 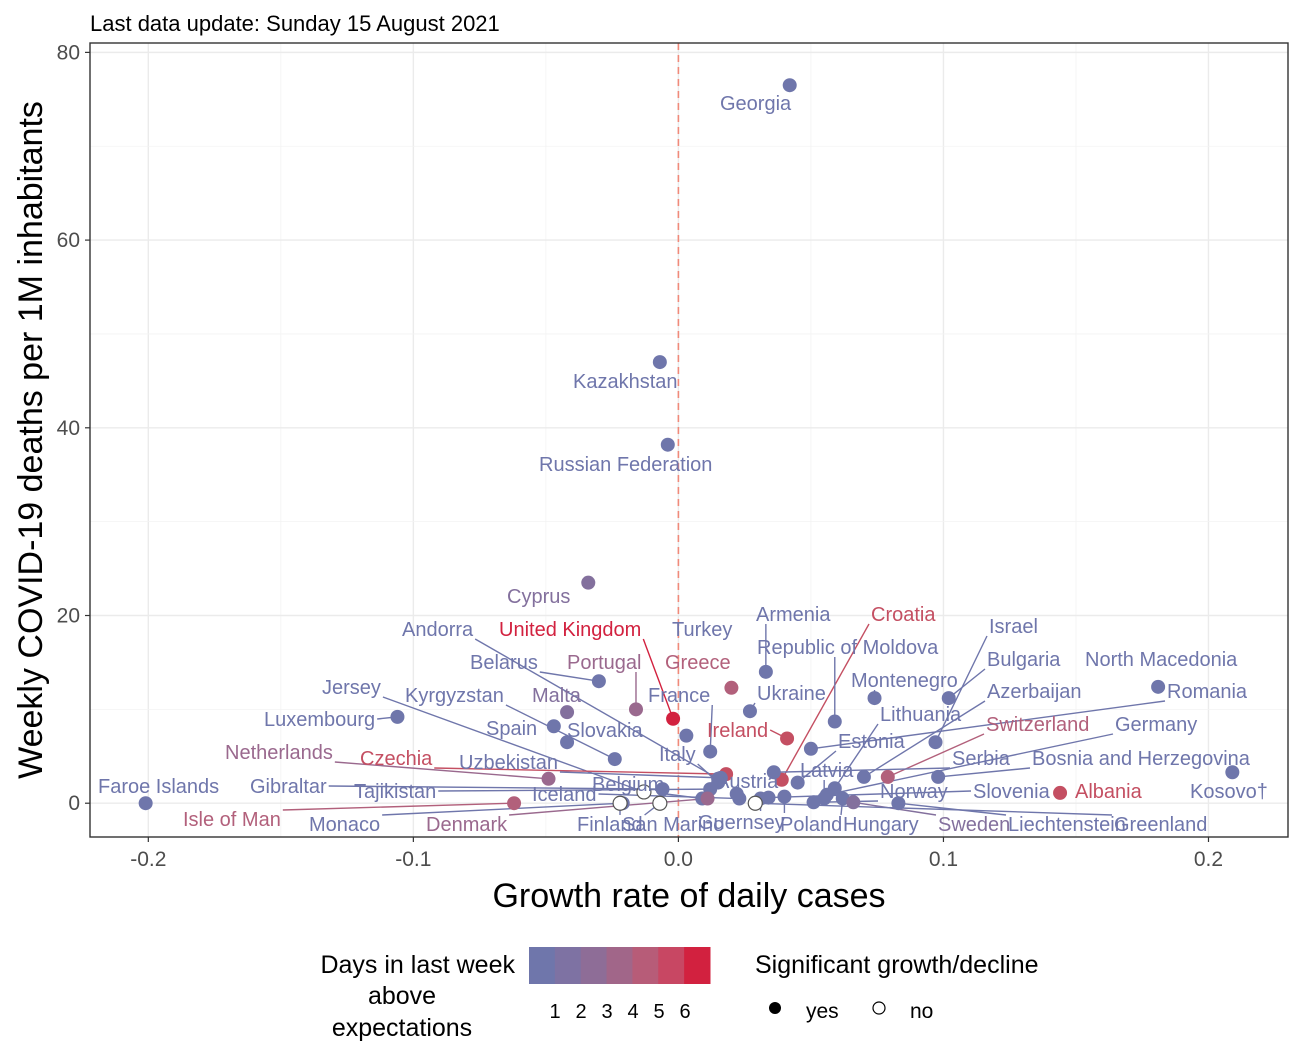 What do you see at coordinates (632, 1012) in the screenshot?
I see `color-bar-tick-label: 4` at bounding box center [632, 1012].